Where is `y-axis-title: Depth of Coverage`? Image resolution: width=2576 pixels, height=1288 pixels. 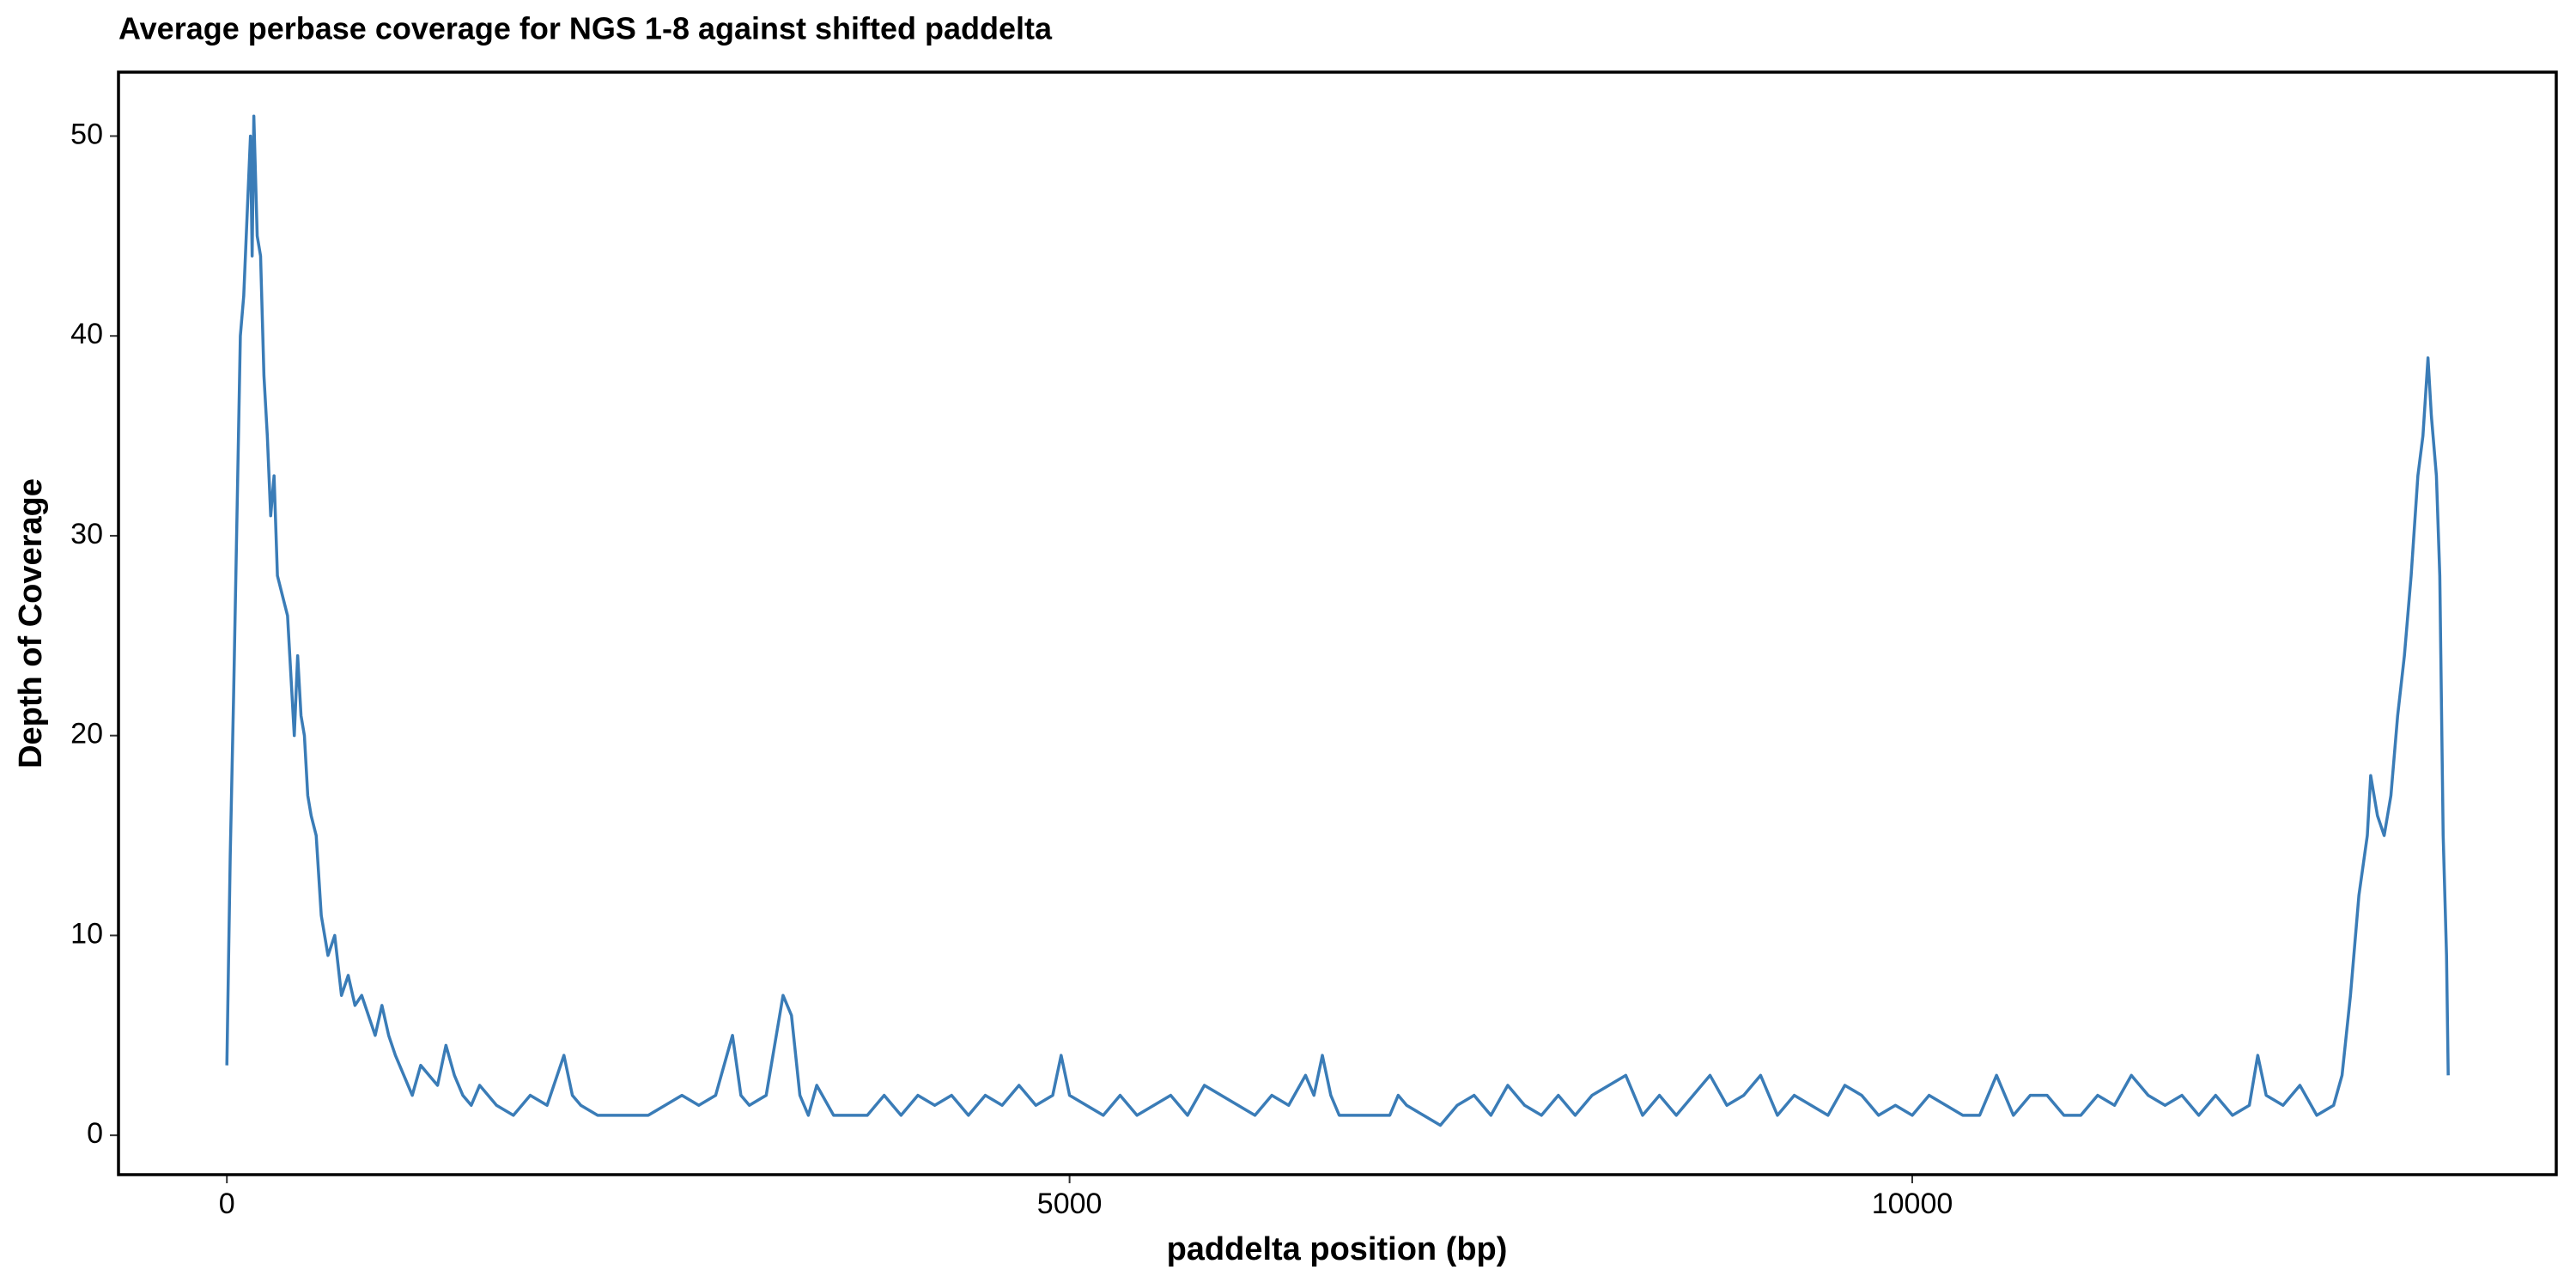 y-axis-title: Depth of Coverage is located at coordinates (31, 623).